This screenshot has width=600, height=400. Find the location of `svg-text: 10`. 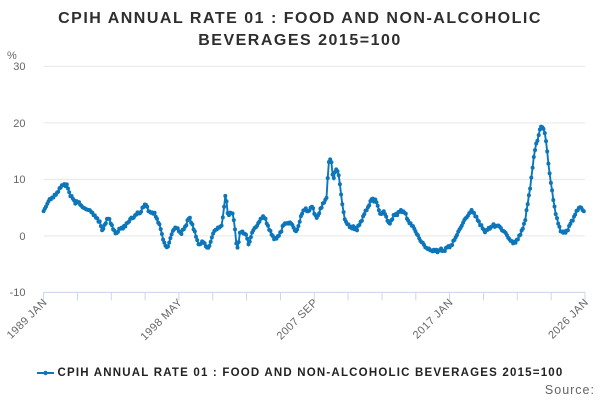

svg-text: 10 is located at coordinates (19, 180).